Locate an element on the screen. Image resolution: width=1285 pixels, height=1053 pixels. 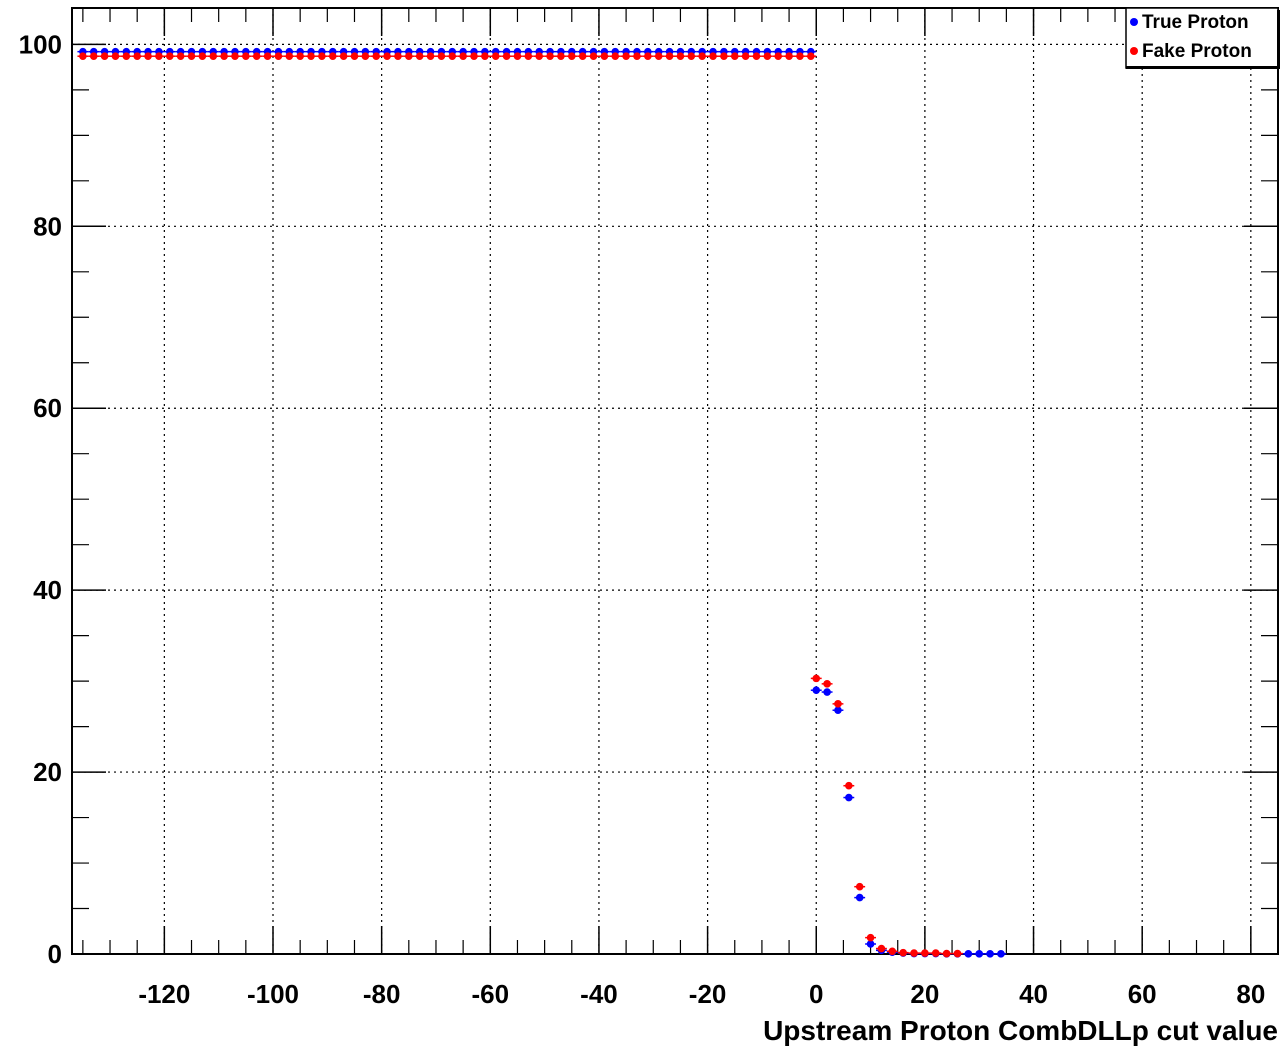
legend-box is located at coordinates (1202, 38).